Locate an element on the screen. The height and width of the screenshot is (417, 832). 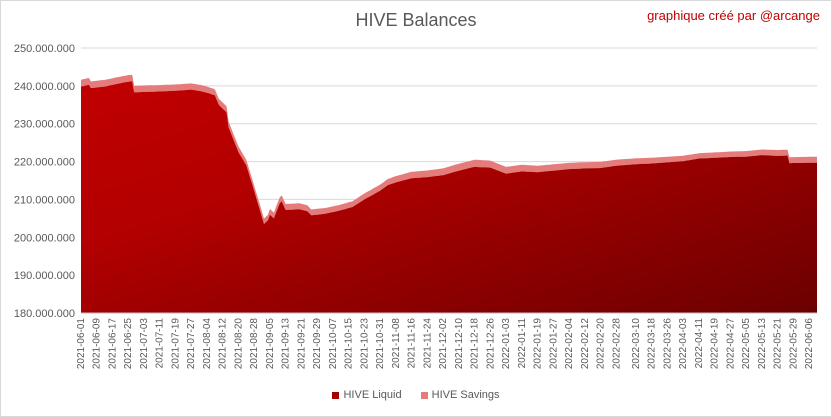
x-tick-label: 2022-03-10 is located at coordinates (636, 344).